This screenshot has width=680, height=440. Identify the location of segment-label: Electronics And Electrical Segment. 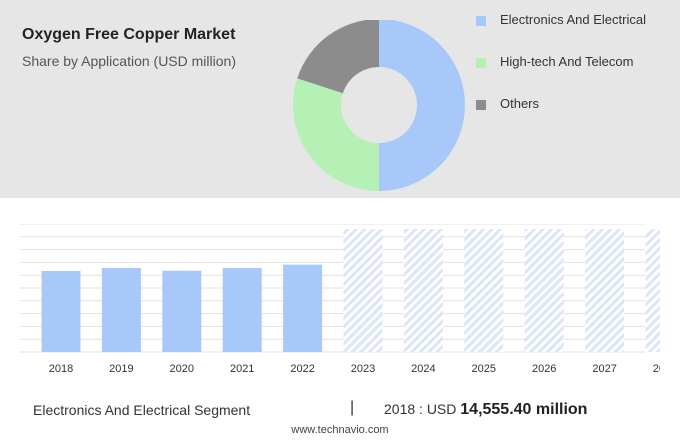
(142, 410).